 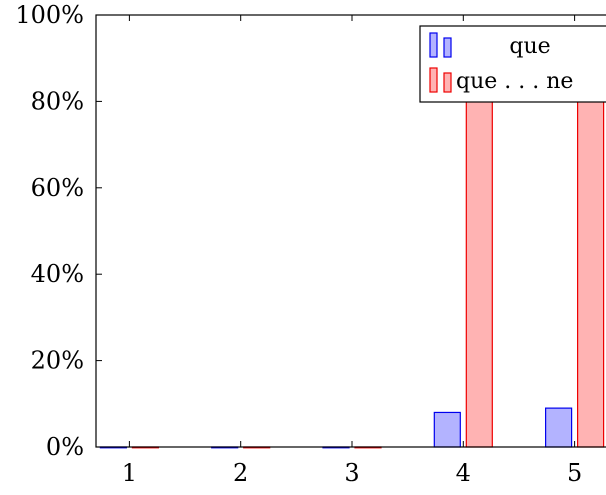 I want to click on x-tick-label: 5, so click(x=574, y=473).